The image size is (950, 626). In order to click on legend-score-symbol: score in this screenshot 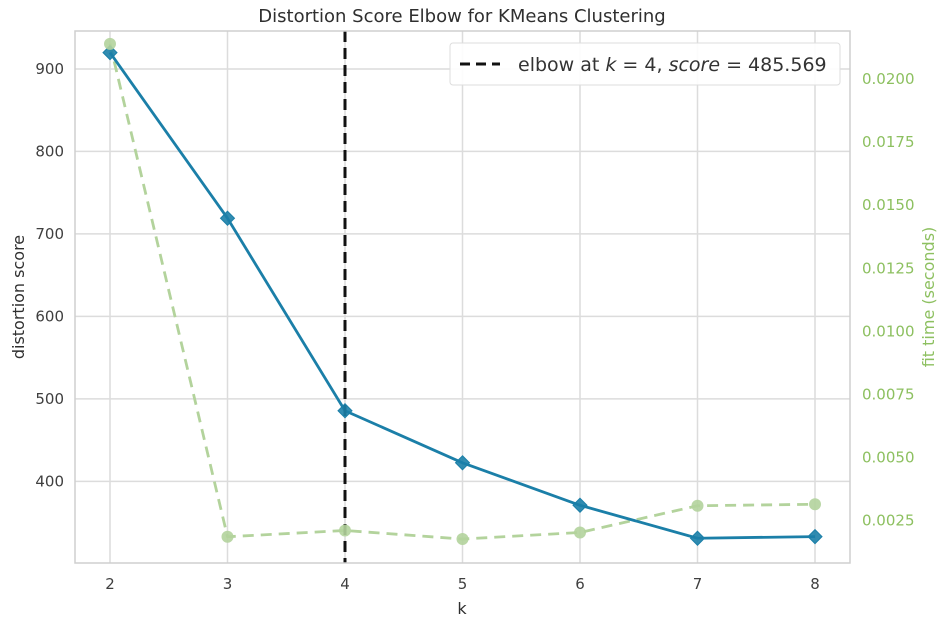, I will do `click(694, 65)`.